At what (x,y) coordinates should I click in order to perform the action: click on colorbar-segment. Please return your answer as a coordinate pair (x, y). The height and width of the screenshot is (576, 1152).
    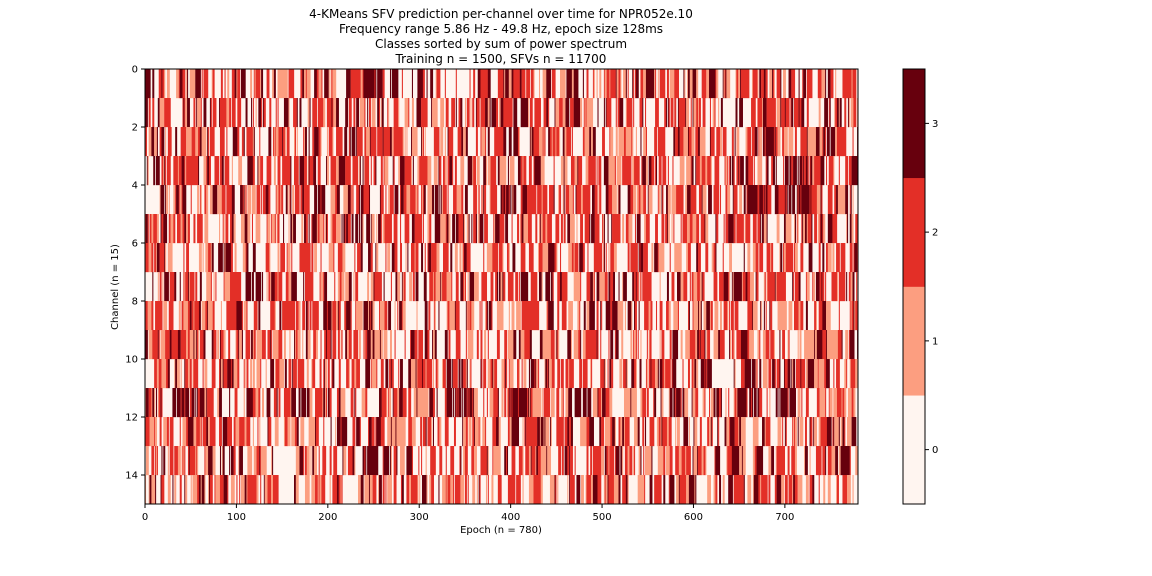
    Looking at the image, I should click on (914, 450).